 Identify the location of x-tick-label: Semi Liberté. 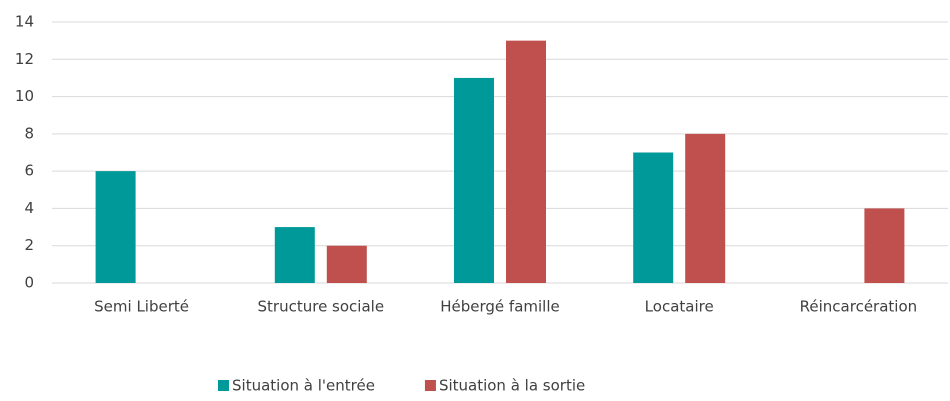
(141, 307).